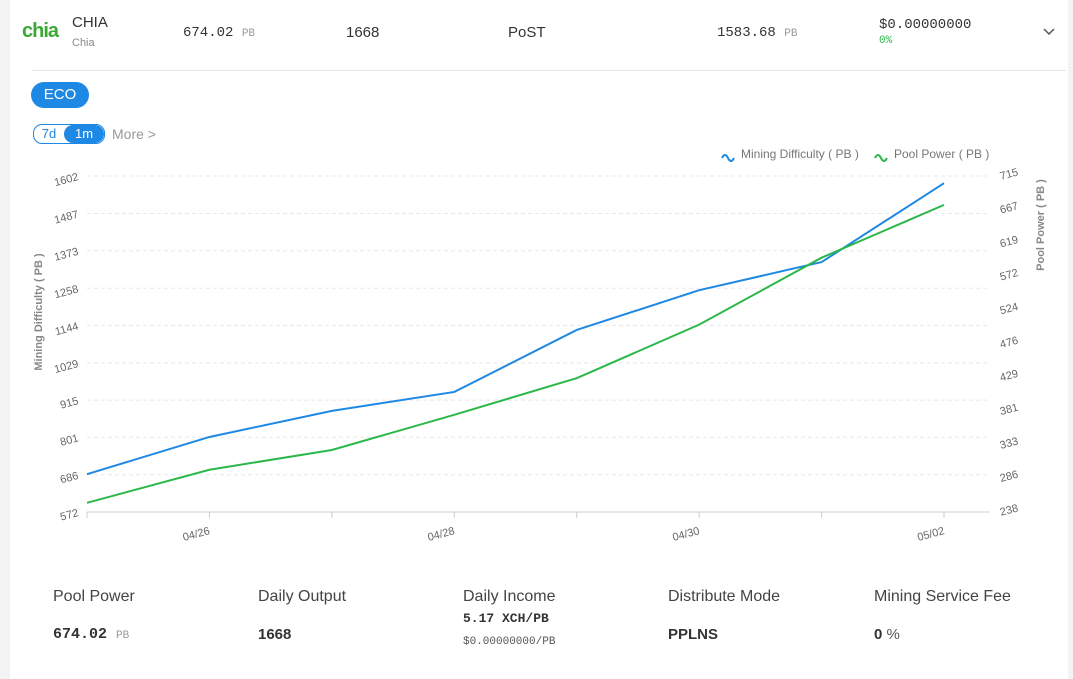  I want to click on change: 0%, so click(886, 41).